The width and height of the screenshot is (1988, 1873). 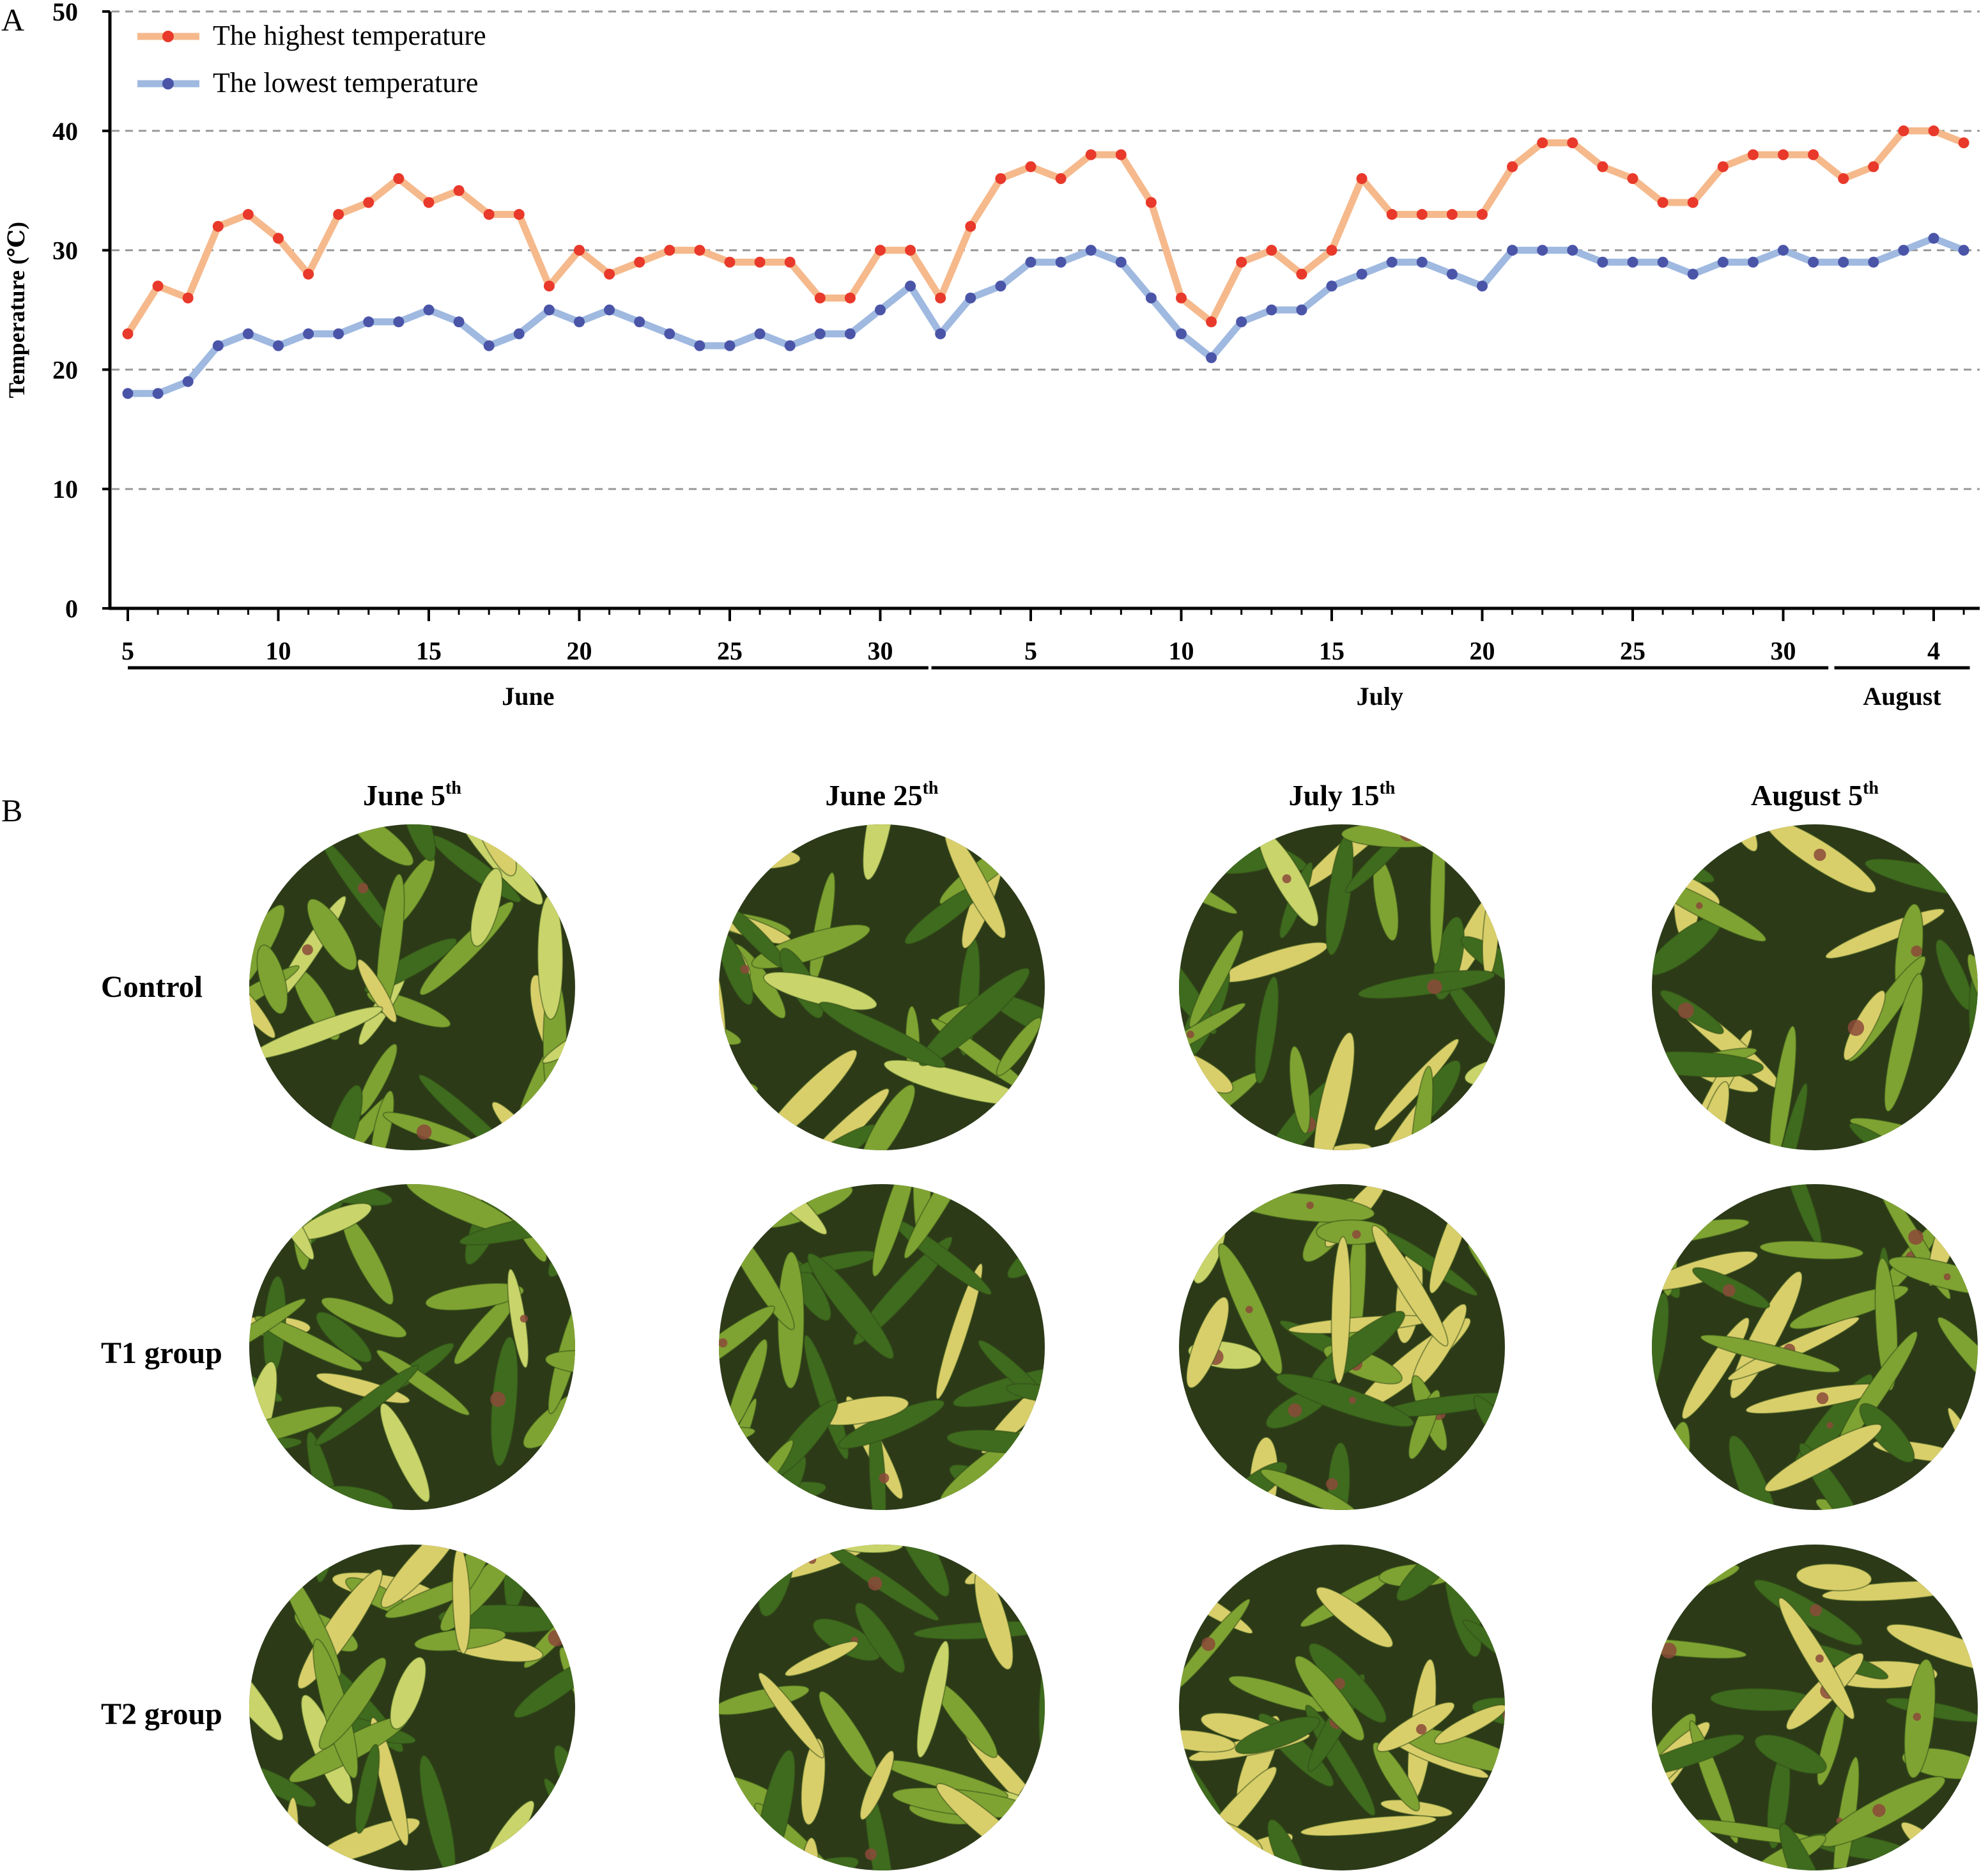 I want to click on x-tick-label: 10, so click(x=278, y=650).